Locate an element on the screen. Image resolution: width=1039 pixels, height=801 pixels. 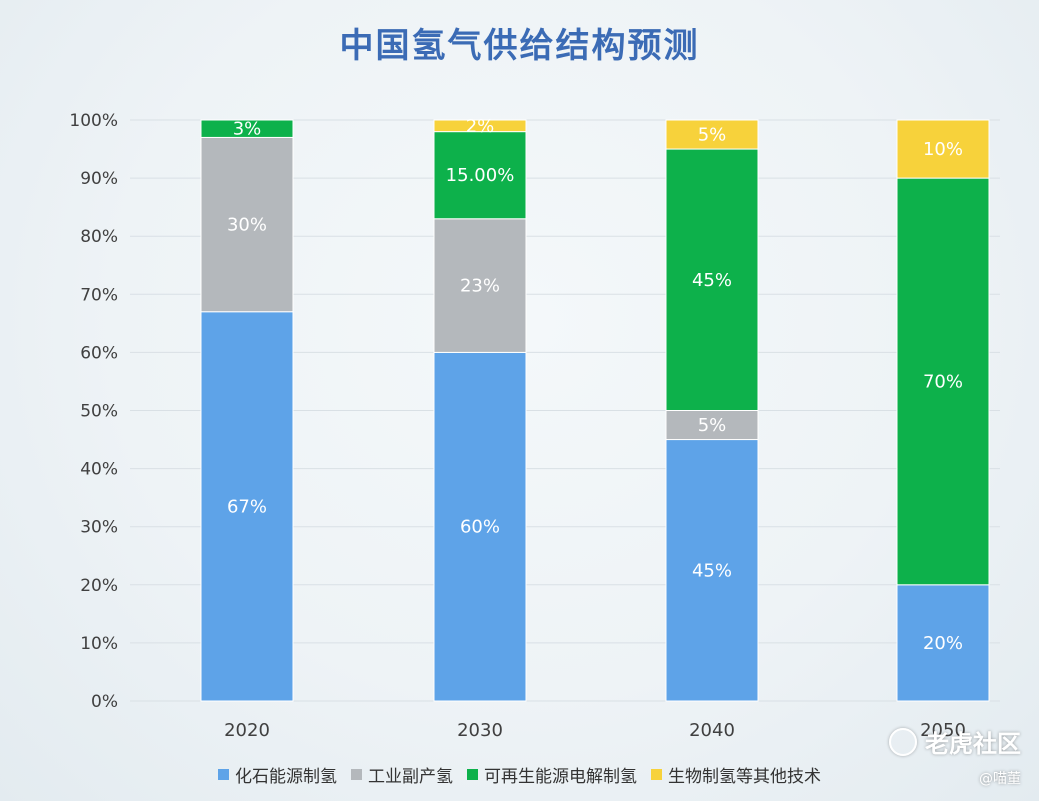
legend-item: 生物制氢等其他技术 is located at coordinates (736, 774).